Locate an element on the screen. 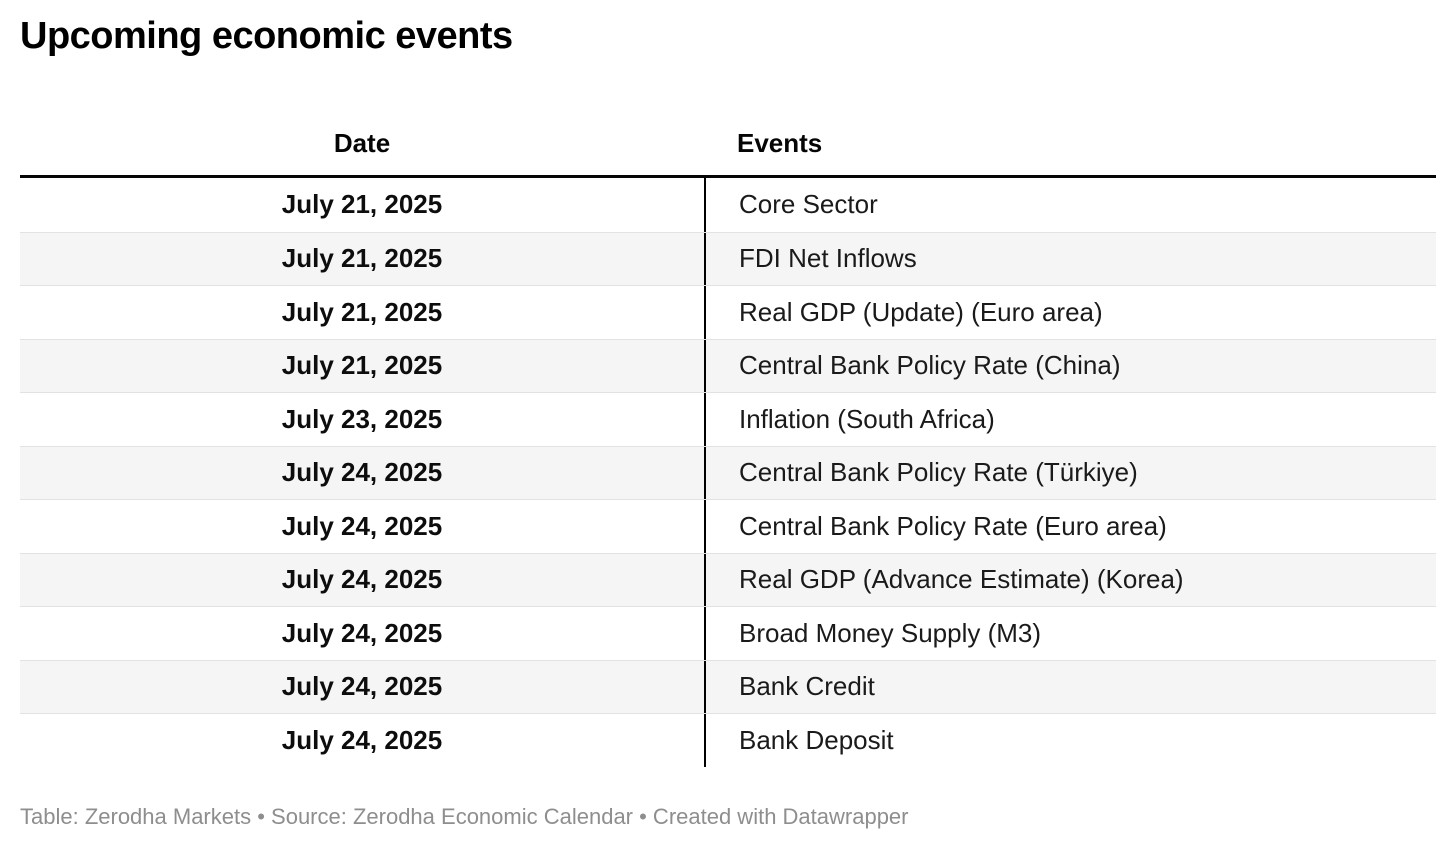 The width and height of the screenshot is (1456, 853). event-cell: FDI Net Inflows is located at coordinates (1070, 258).